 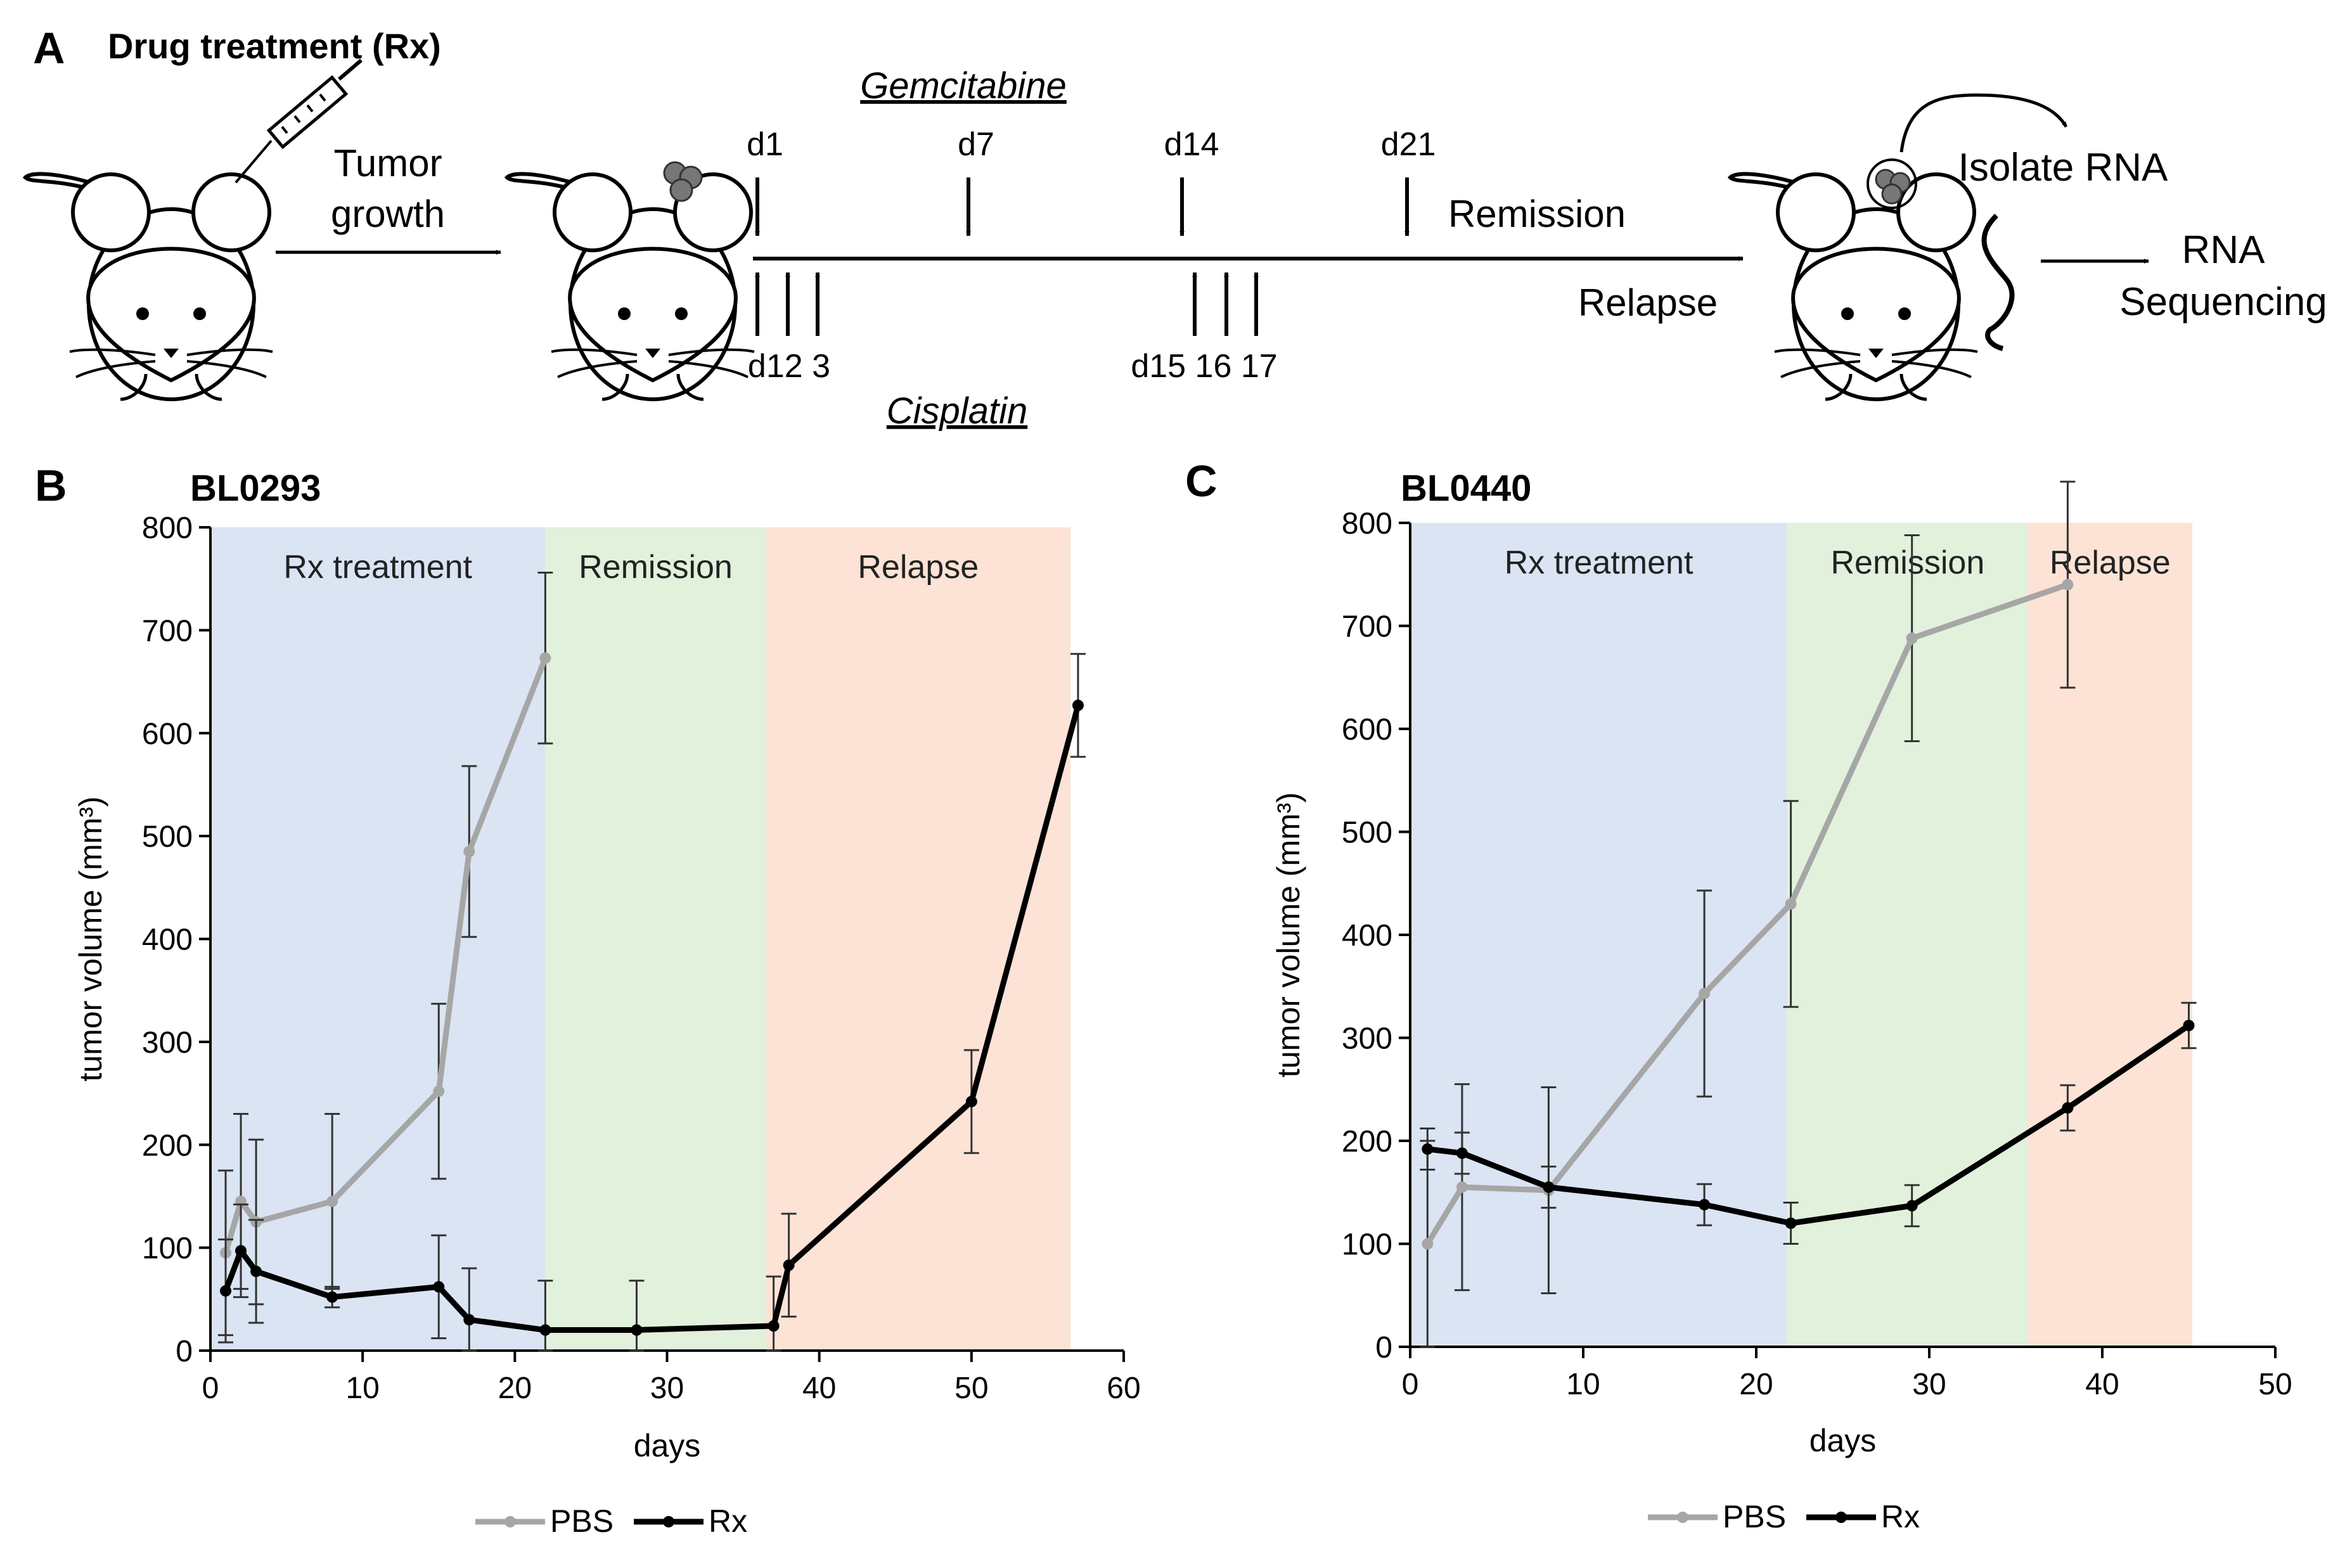 What do you see at coordinates (789, 366) in the screenshot?
I see `cis-days-left: d12 3` at bounding box center [789, 366].